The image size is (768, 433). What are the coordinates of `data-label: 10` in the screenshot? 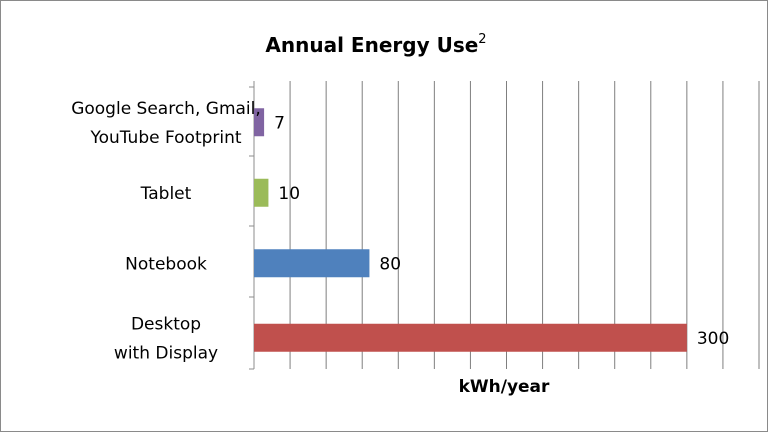 It's located at (289, 194).